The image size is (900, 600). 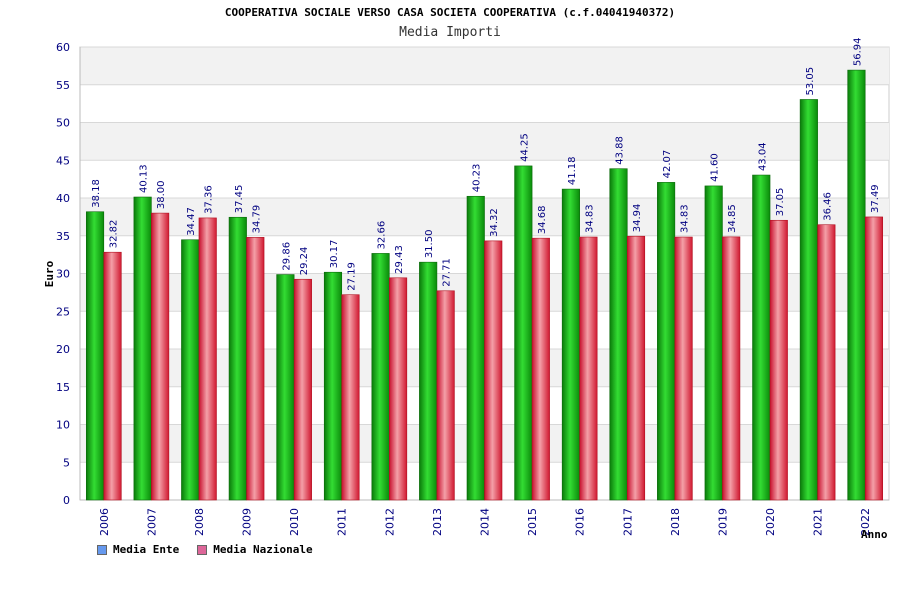 I want to click on x-tick-label: 2015, so click(x=532, y=522).